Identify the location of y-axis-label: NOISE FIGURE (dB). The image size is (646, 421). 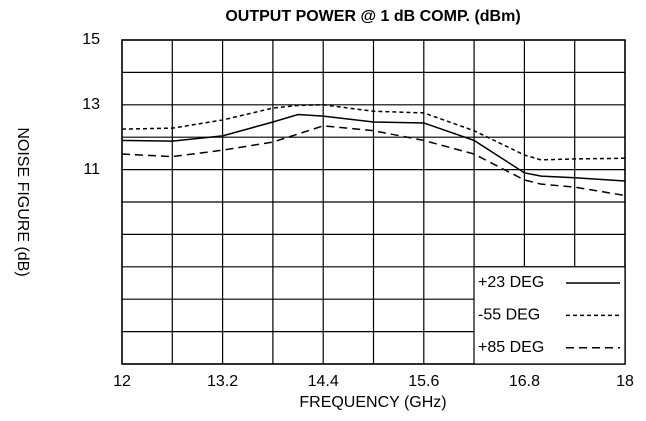
(22, 201).